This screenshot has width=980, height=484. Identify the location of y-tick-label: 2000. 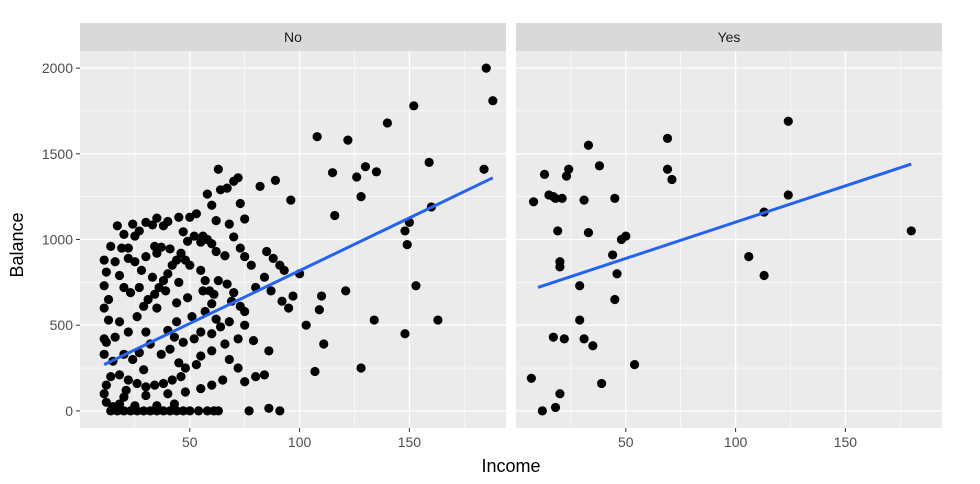
(57, 68).